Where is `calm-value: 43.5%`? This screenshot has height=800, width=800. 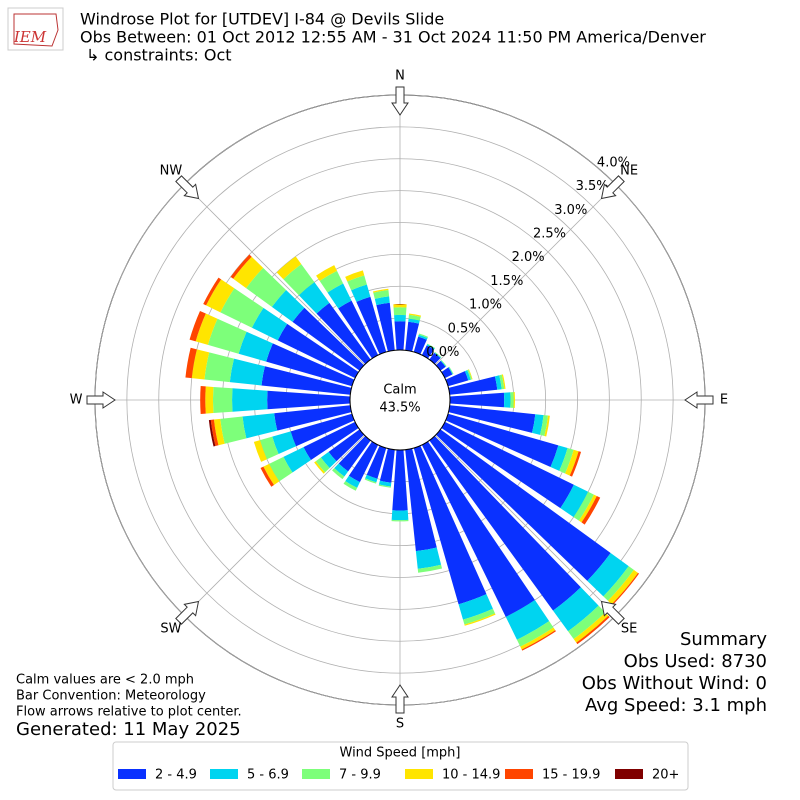
calm-value: 43.5% is located at coordinates (399, 408).